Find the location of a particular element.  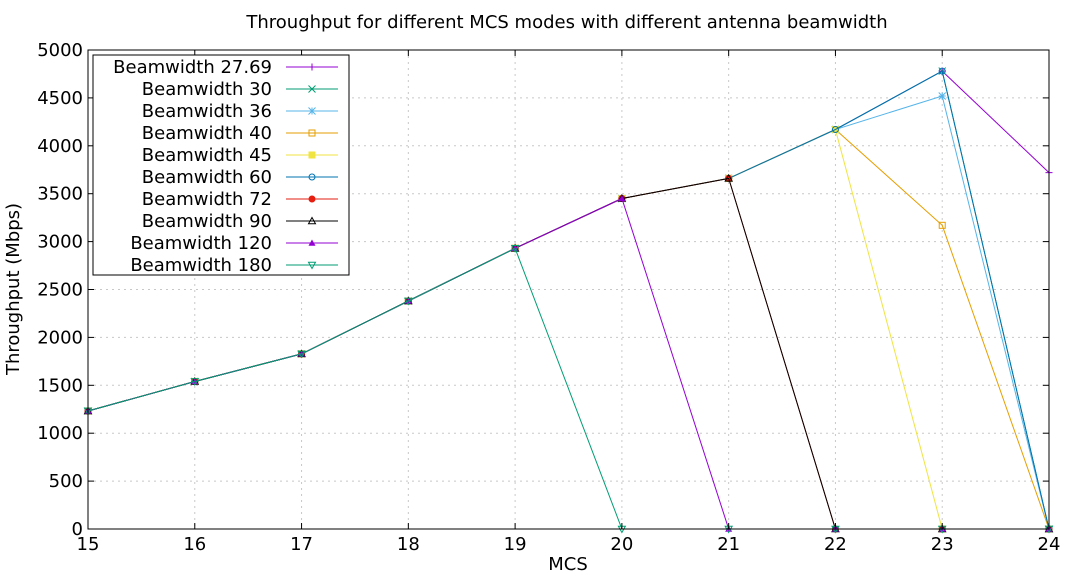

legend-item: Beamwidth 36 is located at coordinates (240, 111).